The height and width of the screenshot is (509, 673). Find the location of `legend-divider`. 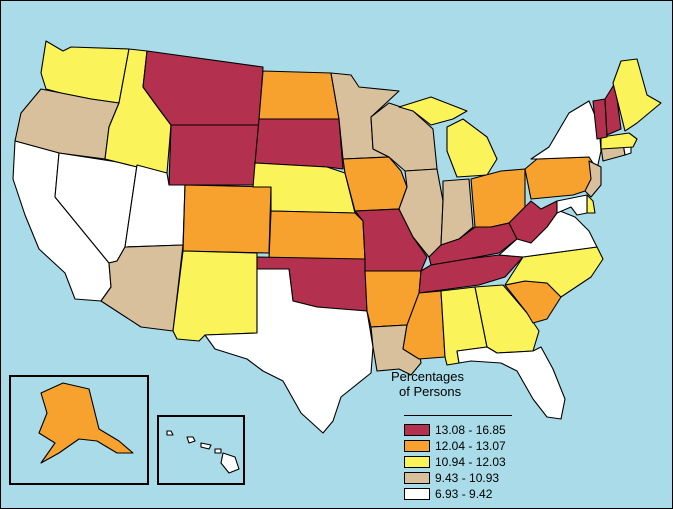

legend-divider is located at coordinates (458, 415).